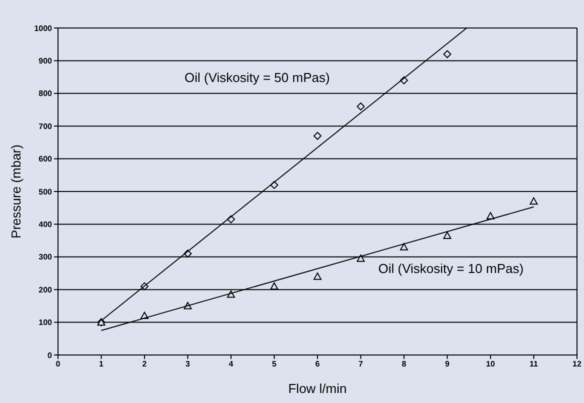 The width and height of the screenshot is (584, 403). I want to click on x-tick-label: 2, so click(145, 364).